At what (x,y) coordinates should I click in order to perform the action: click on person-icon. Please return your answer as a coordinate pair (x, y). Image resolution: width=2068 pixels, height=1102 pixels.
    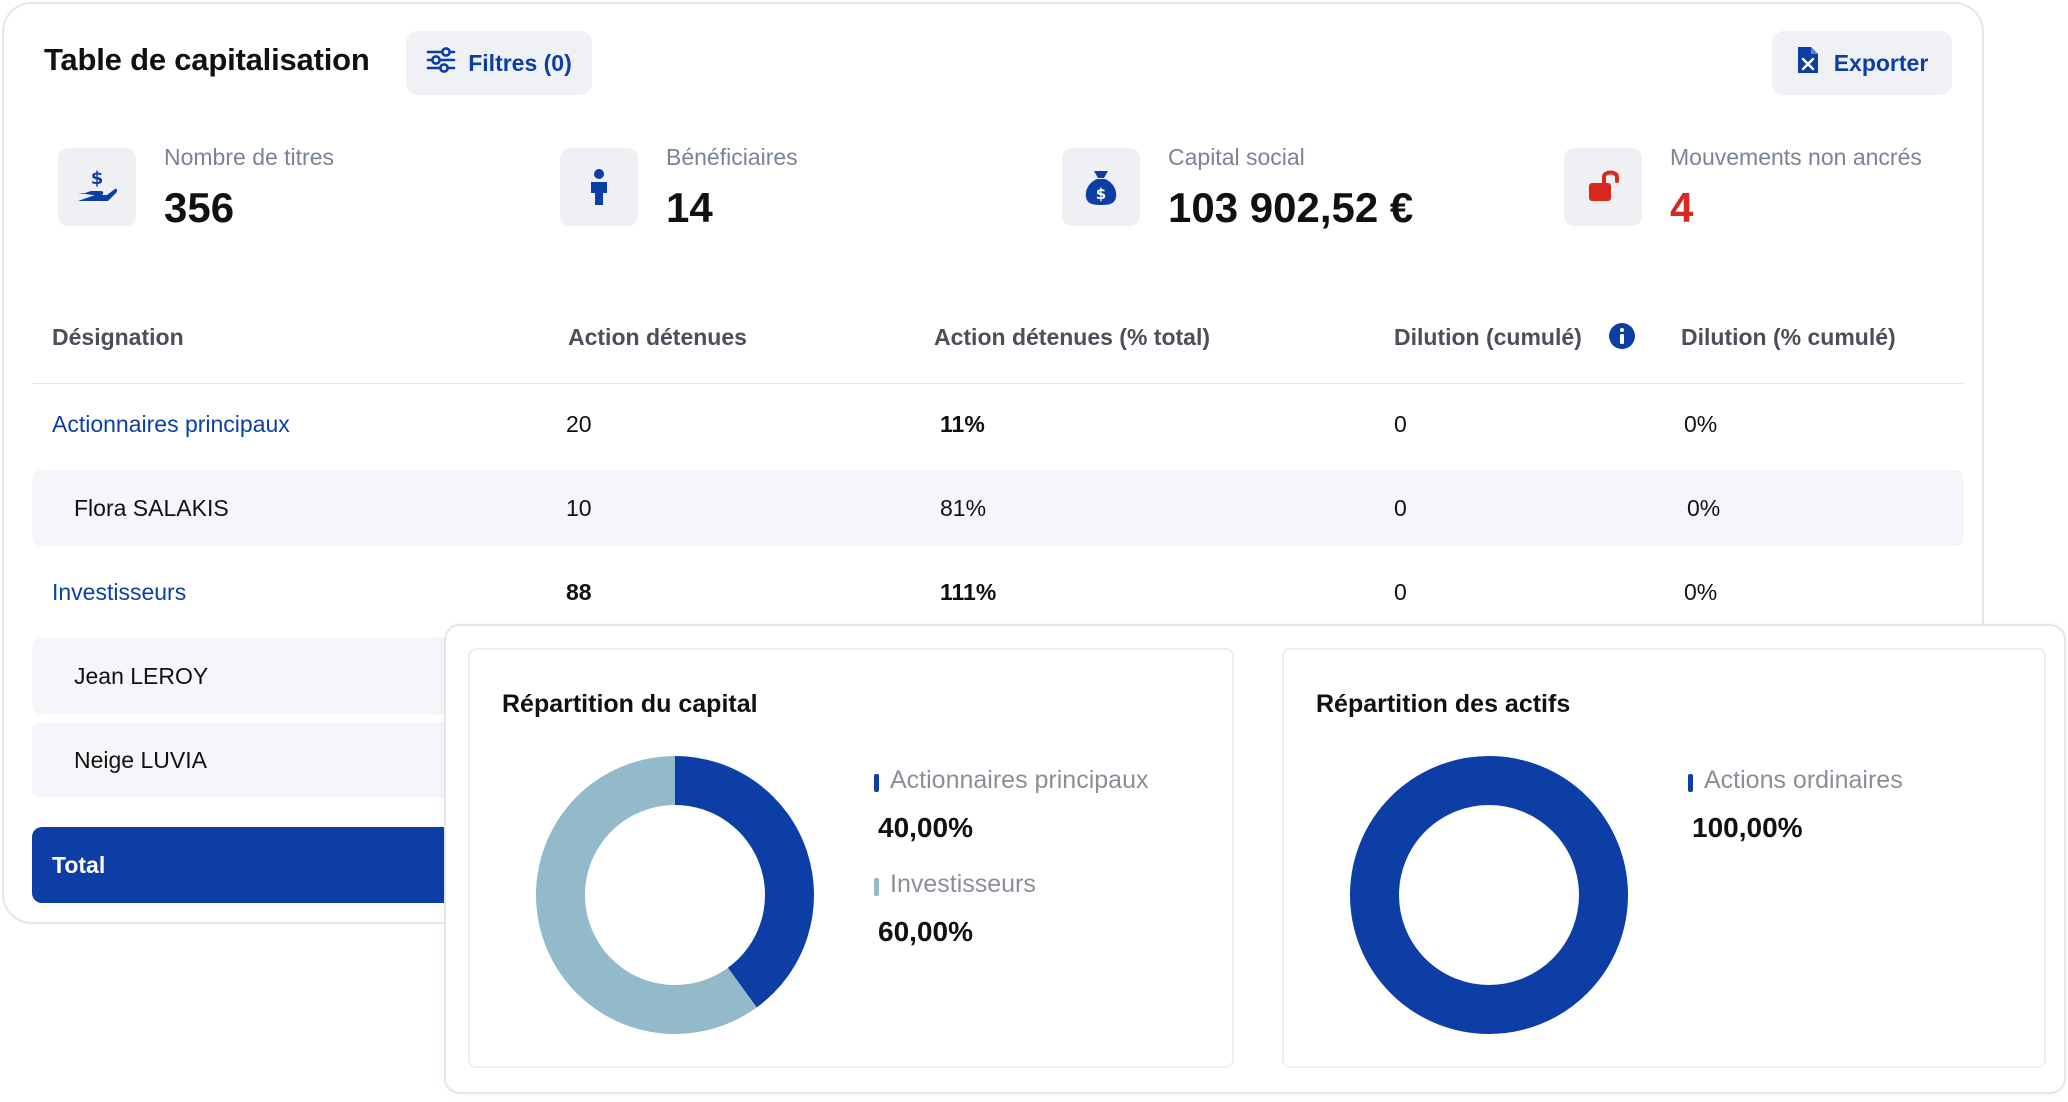
    Looking at the image, I should click on (599, 187).